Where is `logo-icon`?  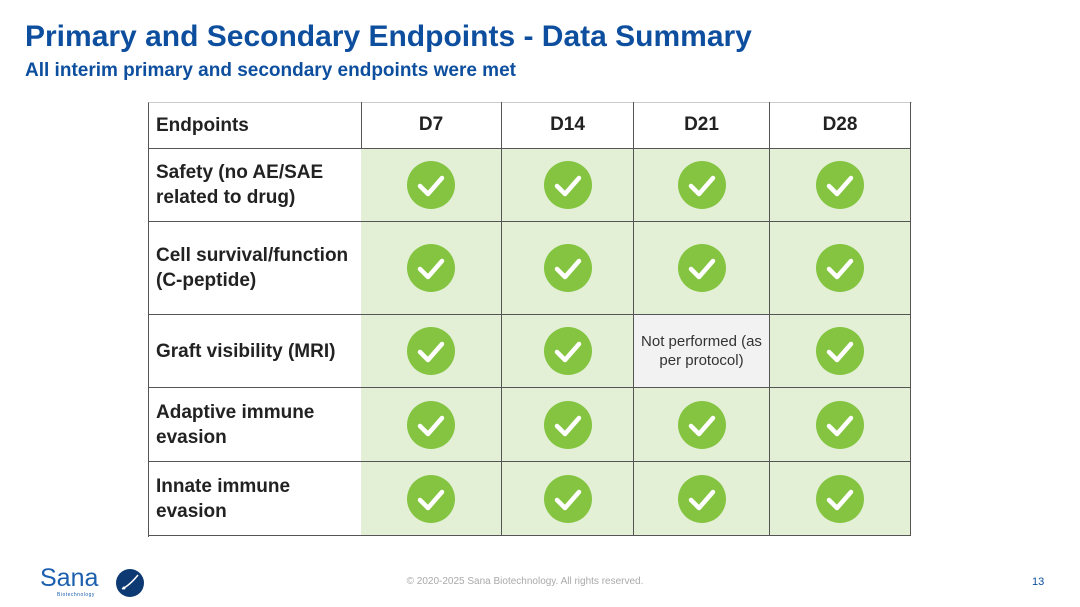 logo-icon is located at coordinates (130, 583).